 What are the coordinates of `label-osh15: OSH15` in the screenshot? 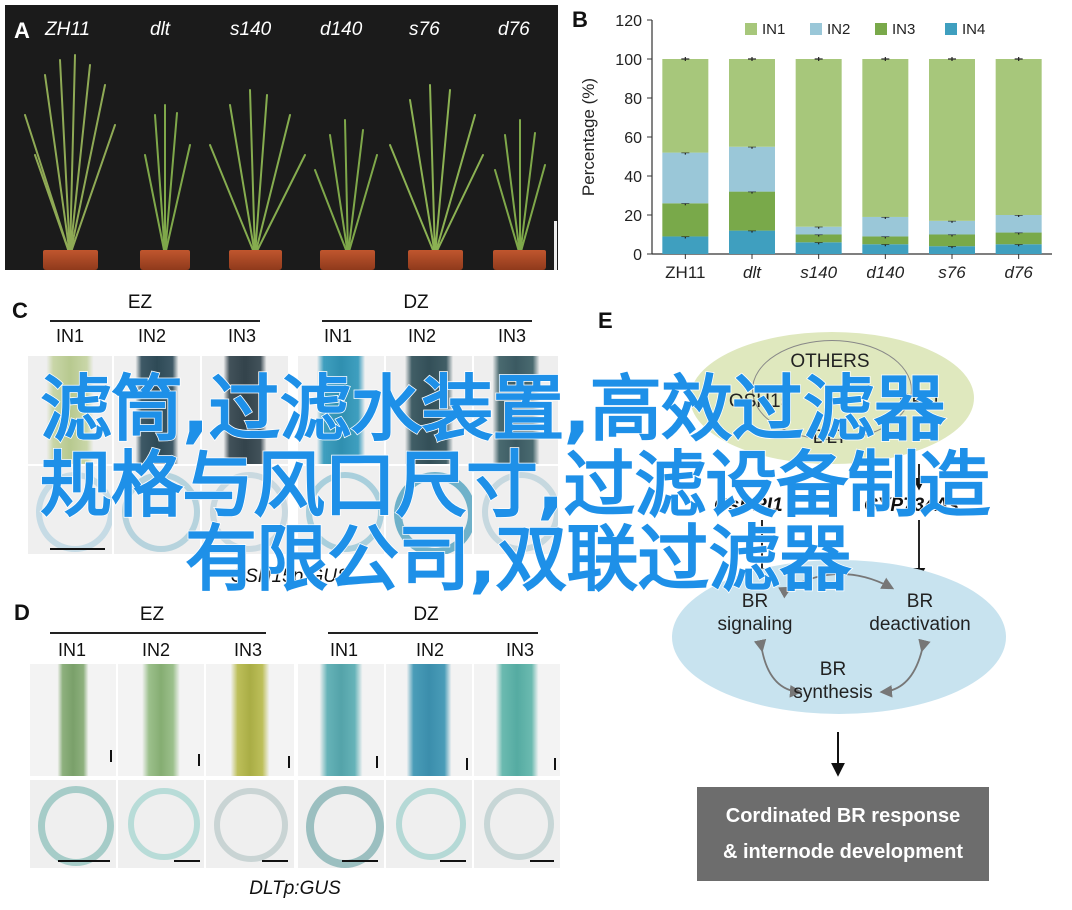 It's located at (760, 401).